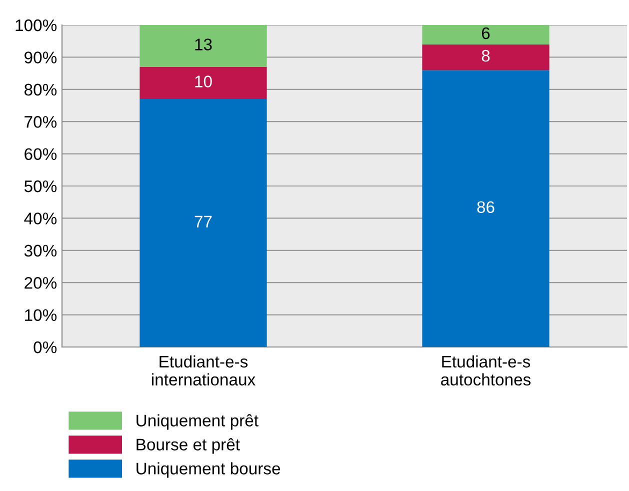  What do you see at coordinates (486, 370) in the screenshot?
I see `x-tick-label: Etudiant-e-s autochtones` at bounding box center [486, 370].